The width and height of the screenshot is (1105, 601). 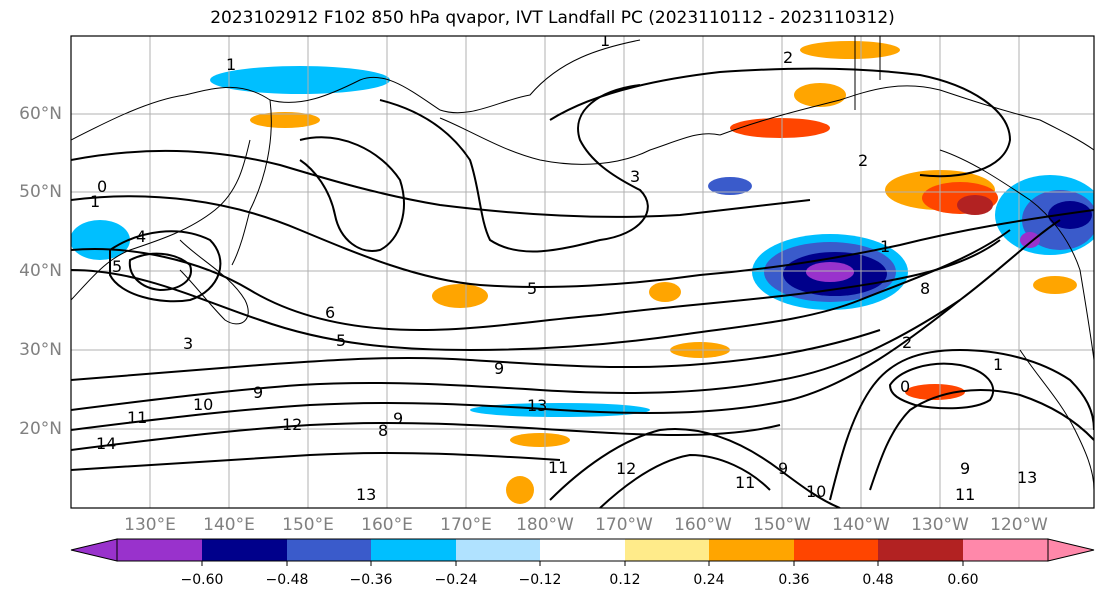 I want to click on colorbar-tick-label: 0.48, so click(x=878, y=580).